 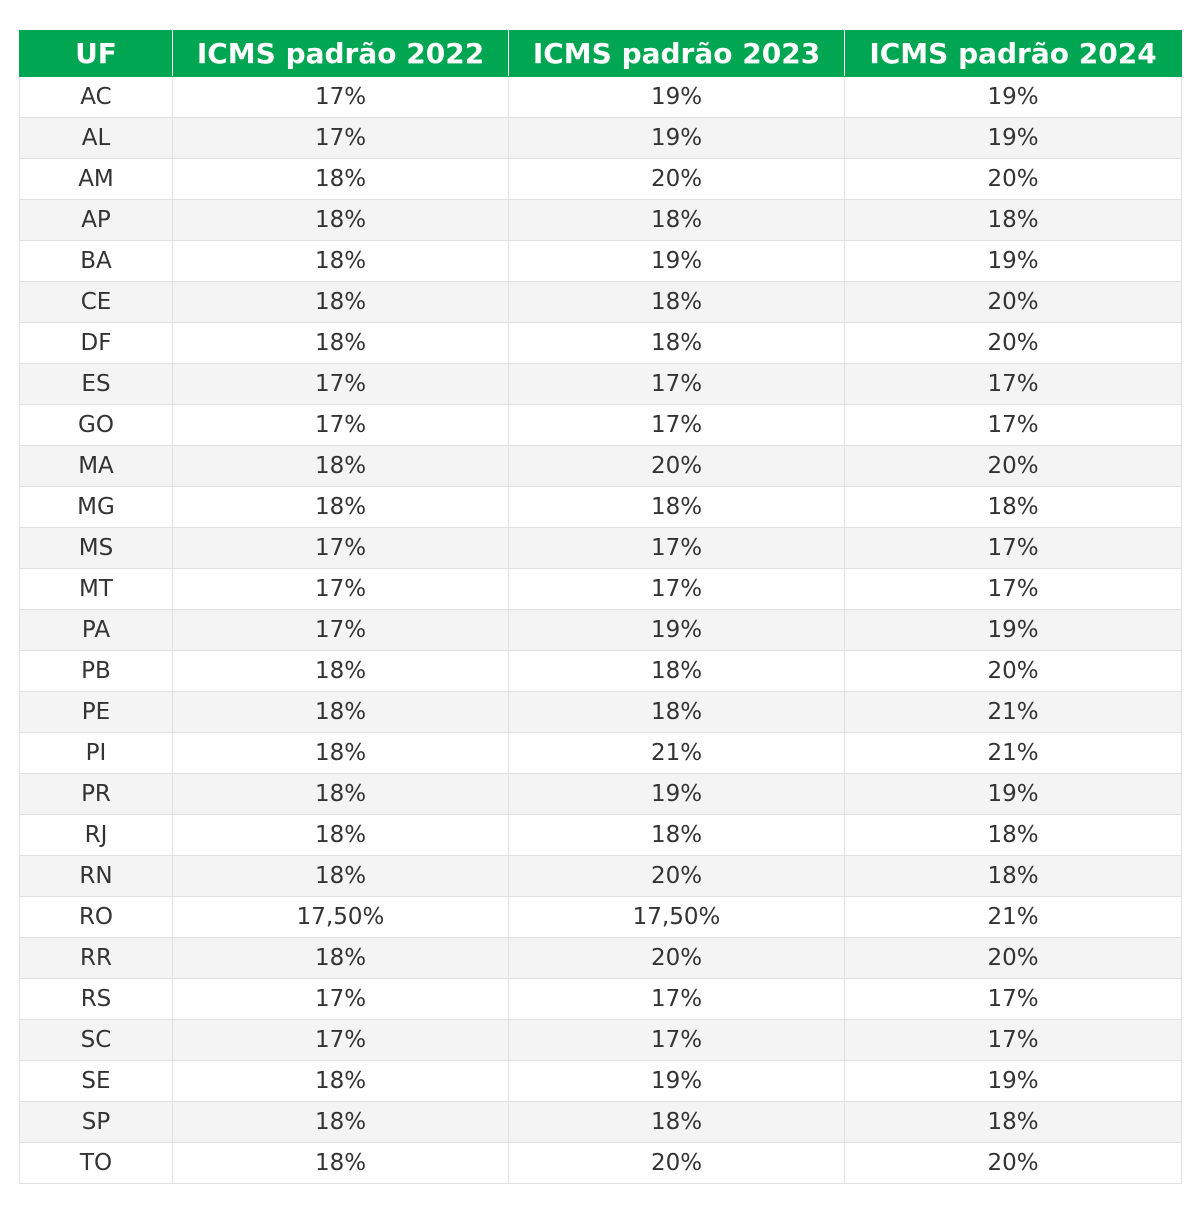 I want to click on table-row: AP 18% 18% 18%, so click(x=600, y=220).